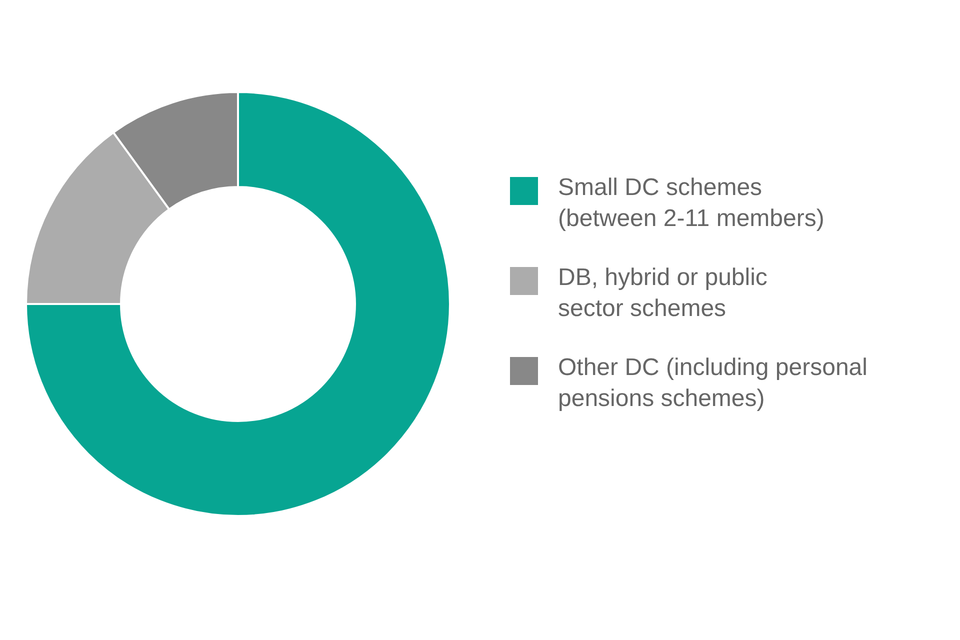 Image resolution: width=960 pixels, height=640 pixels. I want to click on legend-label: Small DC schemes (between 2-11 members), so click(691, 203).